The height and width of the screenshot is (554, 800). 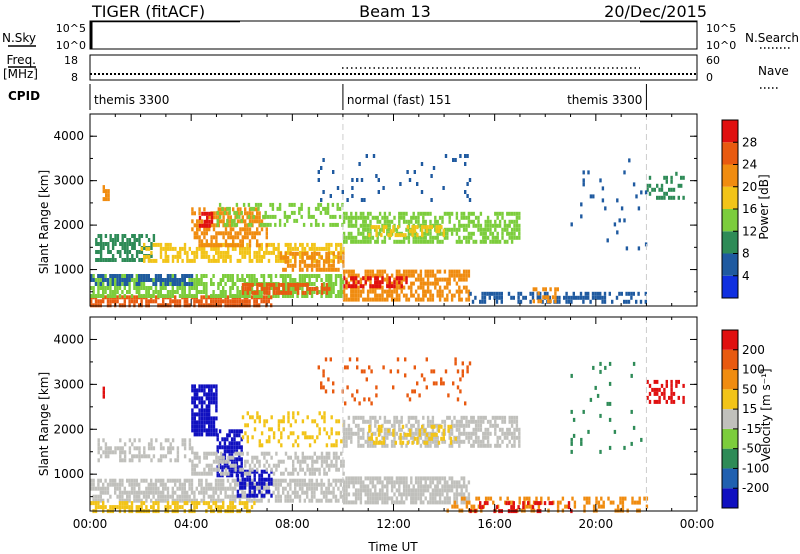 I want to click on colorbar-tick-label: -100, so click(x=755, y=468).